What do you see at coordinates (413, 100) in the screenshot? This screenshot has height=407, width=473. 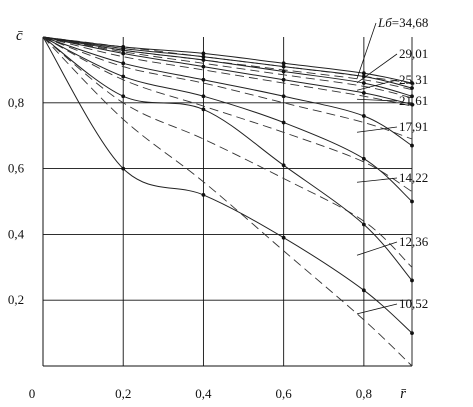 I see `series-label: 21,61` at bounding box center [413, 100].